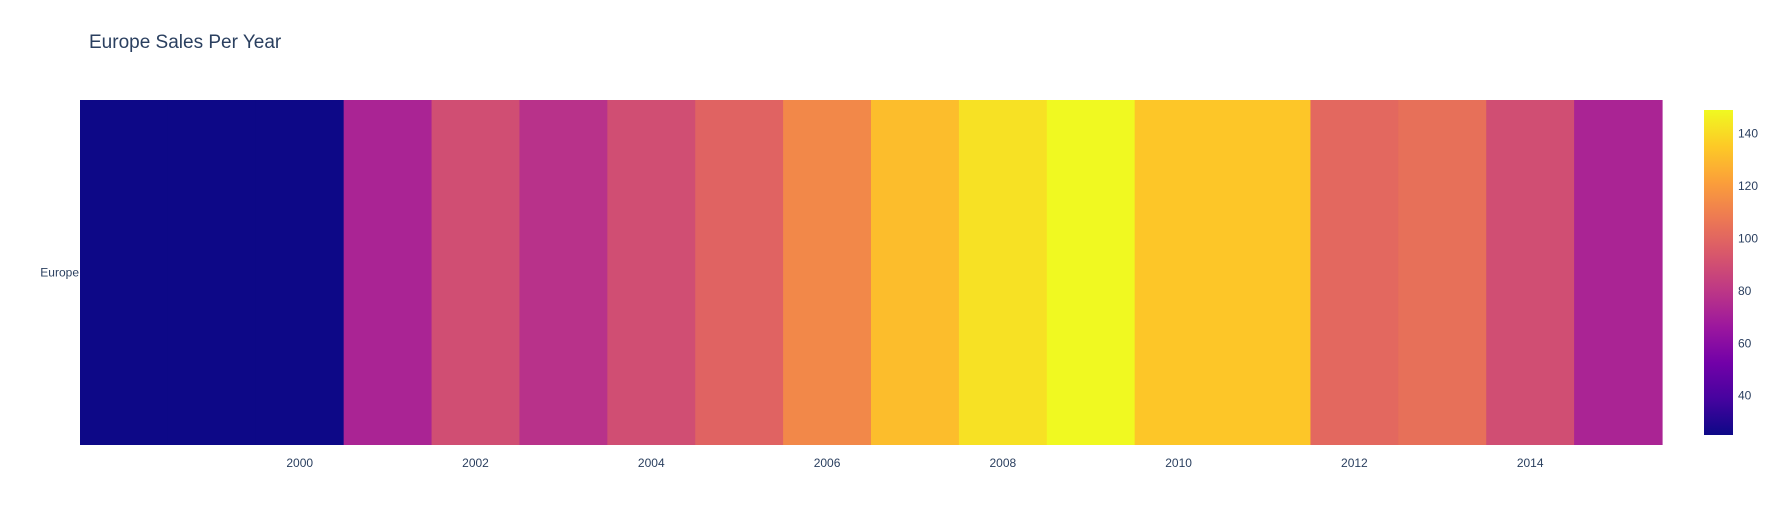  Describe the element at coordinates (1745, 291) in the screenshot. I see `colorbar-tick-label: 80` at that location.